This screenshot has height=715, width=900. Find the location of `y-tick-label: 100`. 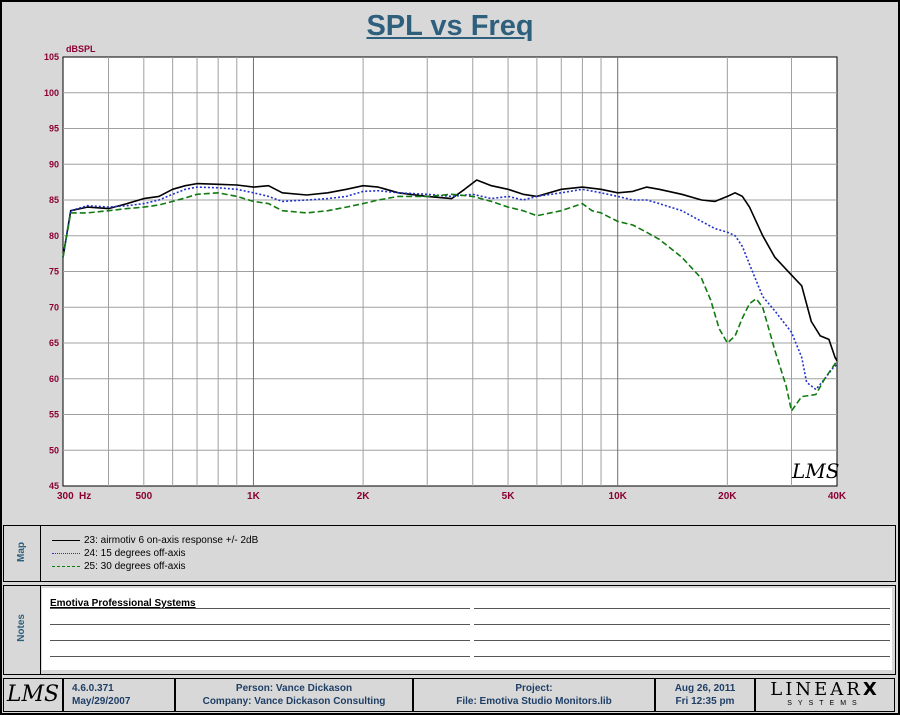

y-tick-label: 100 is located at coordinates (51, 93).